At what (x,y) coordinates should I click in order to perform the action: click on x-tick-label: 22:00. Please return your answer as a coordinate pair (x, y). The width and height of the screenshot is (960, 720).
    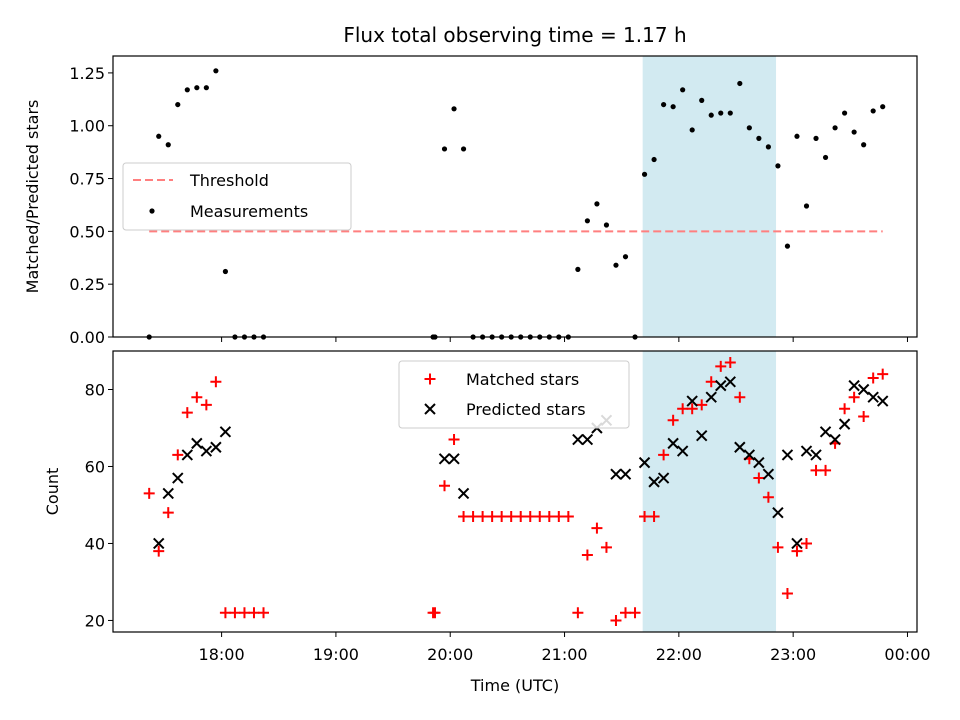
    Looking at the image, I should click on (679, 654).